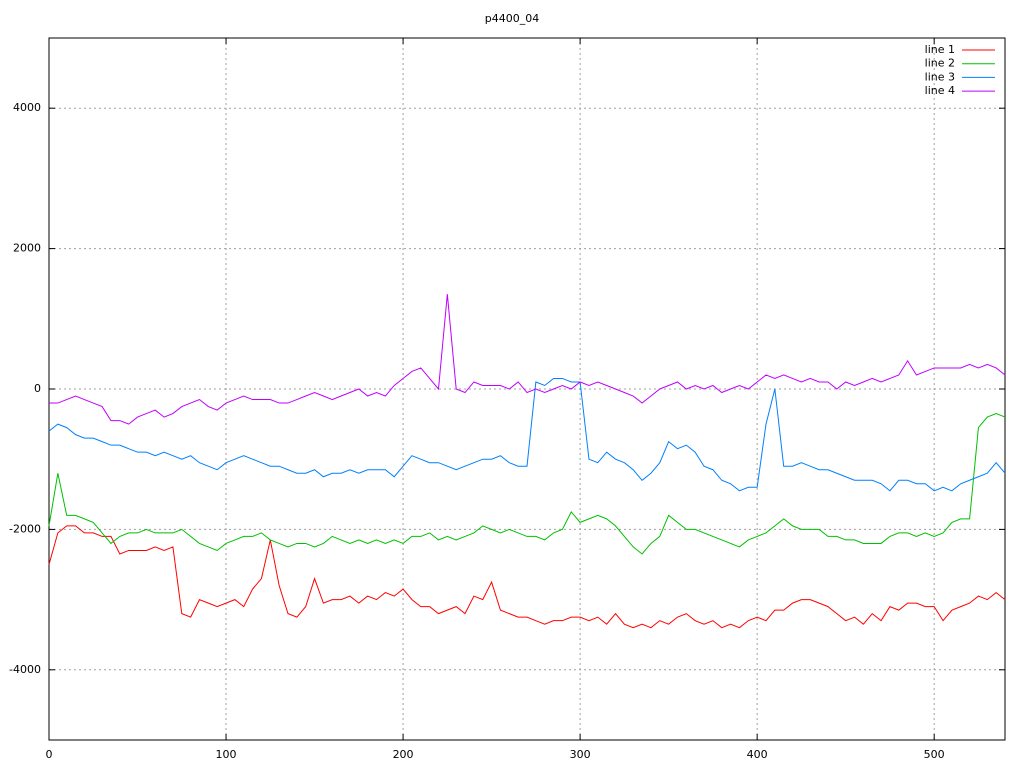  Describe the element at coordinates (27, 248) in the screenshot. I see `y-tick-label: 2000` at that location.